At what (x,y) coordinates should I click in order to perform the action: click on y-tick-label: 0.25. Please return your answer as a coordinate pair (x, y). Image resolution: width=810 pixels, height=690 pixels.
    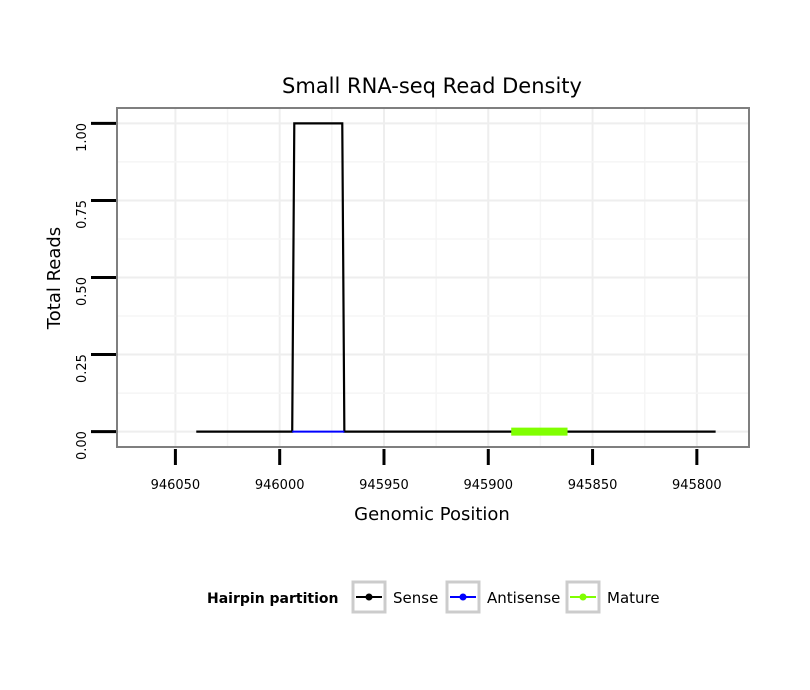
    Looking at the image, I should click on (82, 368).